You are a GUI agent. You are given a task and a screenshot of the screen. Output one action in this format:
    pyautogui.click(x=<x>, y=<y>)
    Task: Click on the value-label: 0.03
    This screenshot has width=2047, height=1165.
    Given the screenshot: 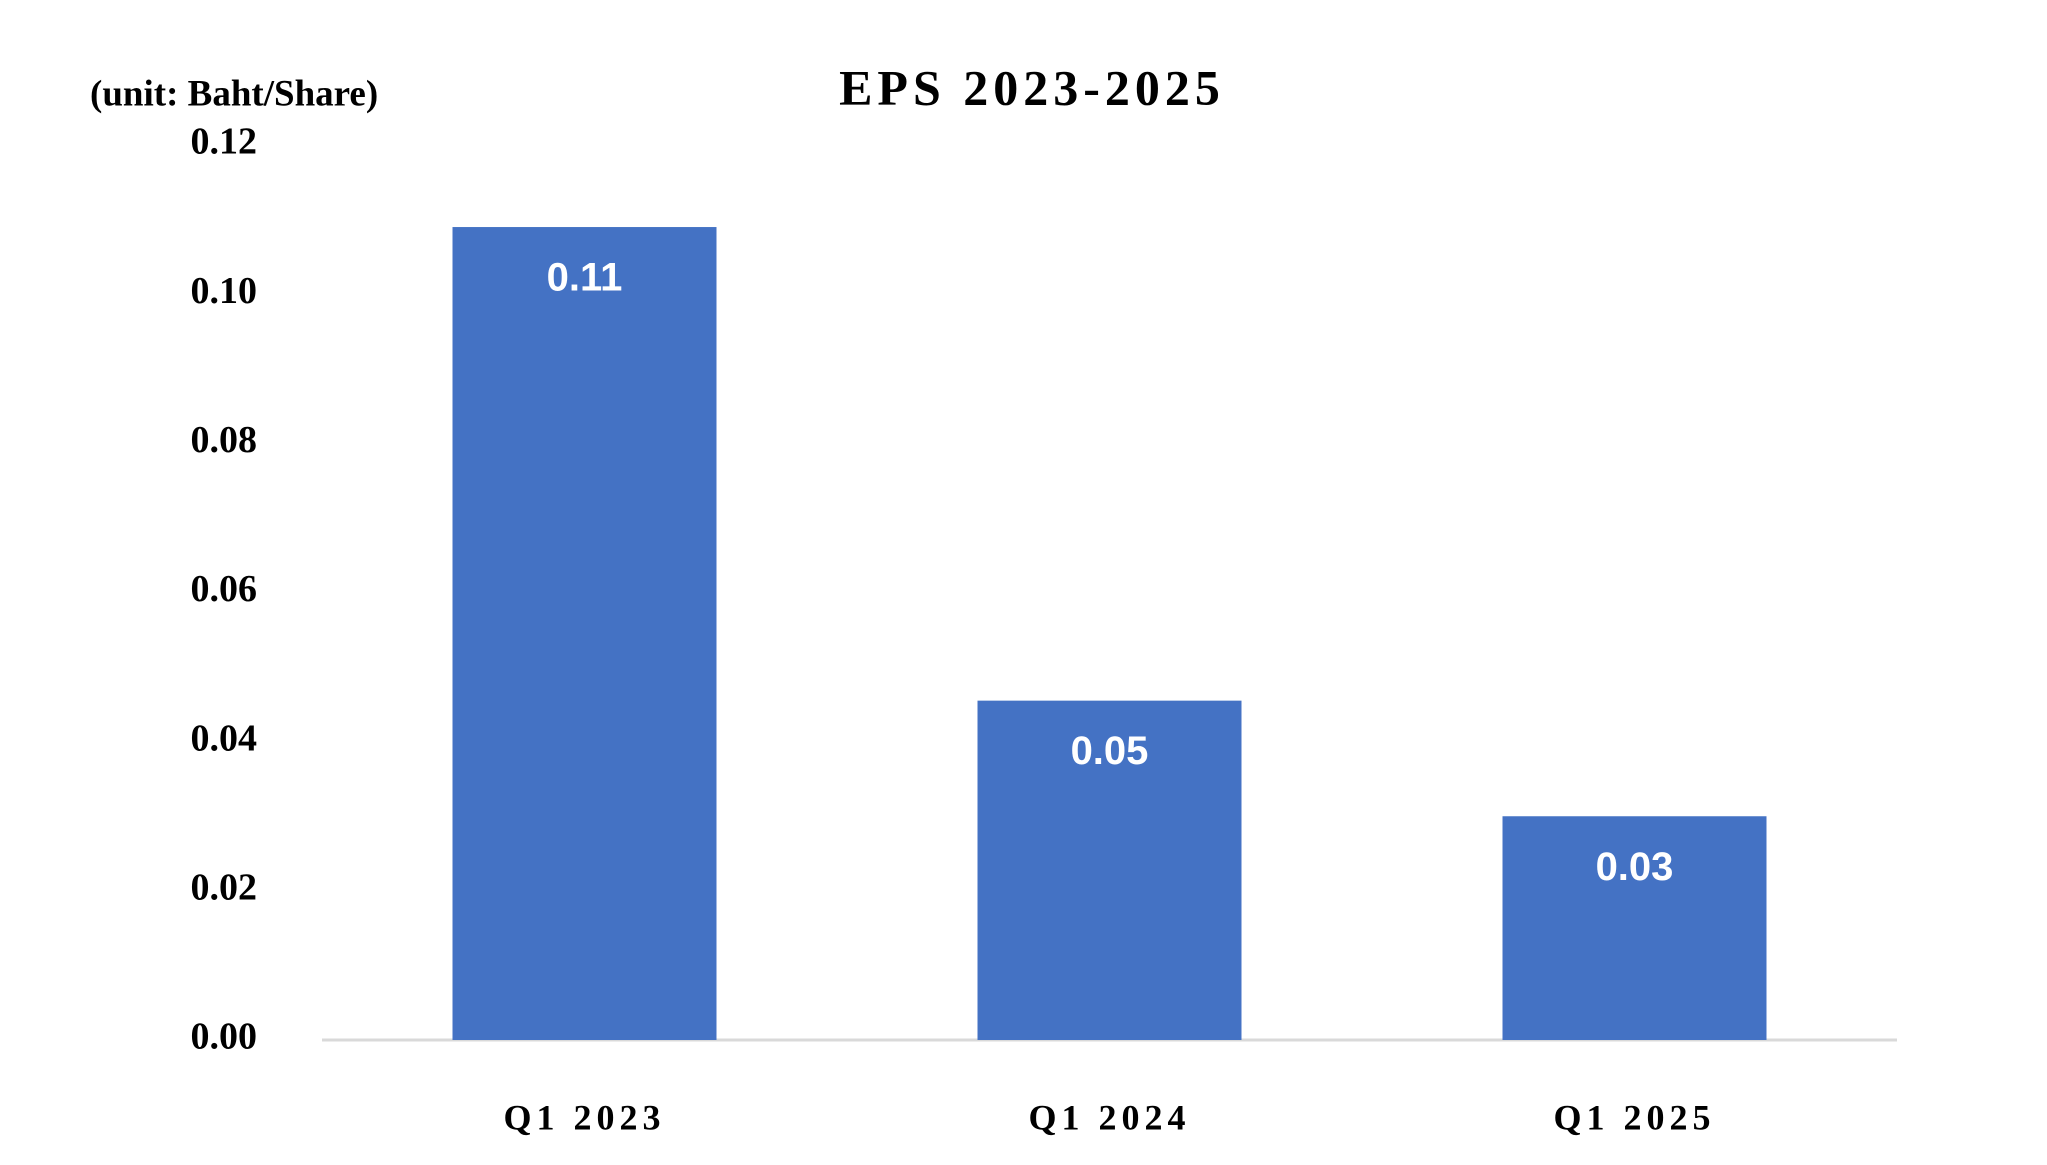 What is the action you would take?
    pyautogui.click(x=1635, y=867)
    